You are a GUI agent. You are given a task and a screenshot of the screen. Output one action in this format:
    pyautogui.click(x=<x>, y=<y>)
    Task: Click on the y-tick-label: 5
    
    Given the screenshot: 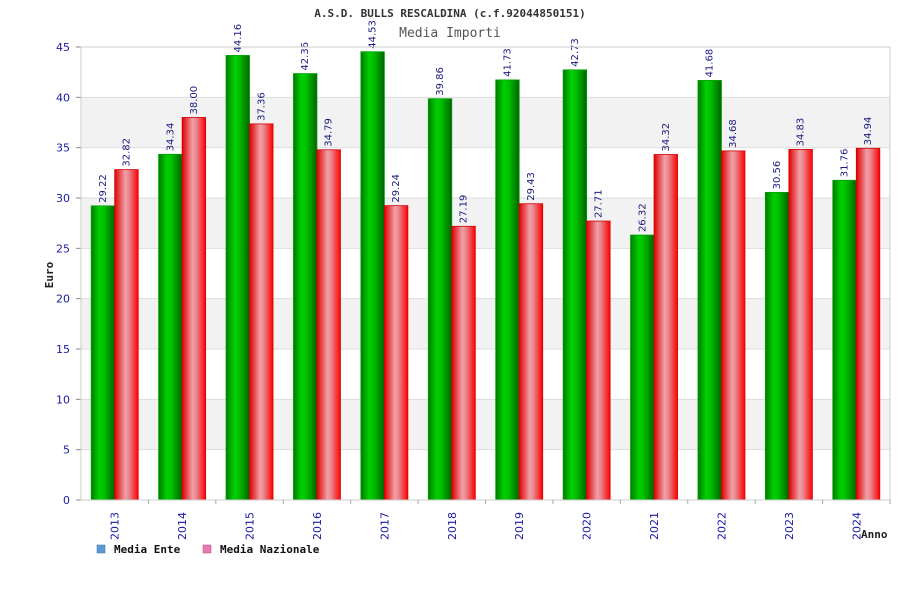 What is the action you would take?
    pyautogui.click(x=66, y=450)
    